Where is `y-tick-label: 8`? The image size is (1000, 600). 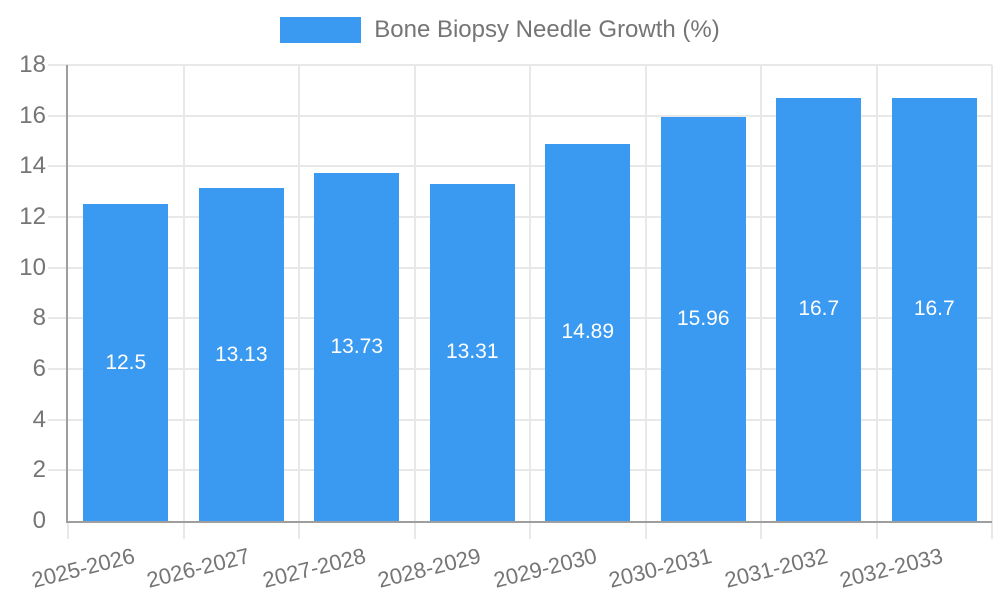
y-tick-label: 8 is located at coordinates (39, 318).